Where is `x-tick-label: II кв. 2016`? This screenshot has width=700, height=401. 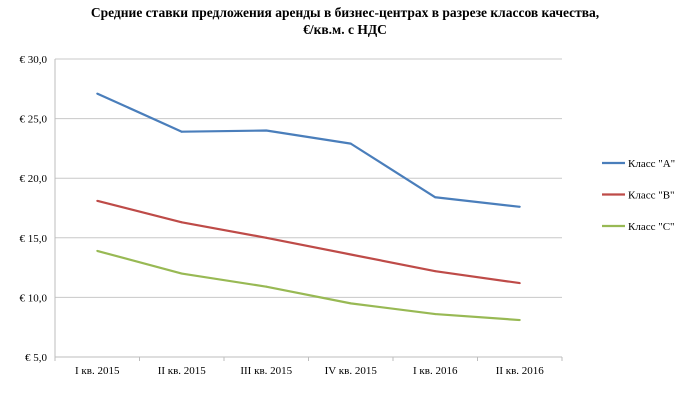 x-tick-label: II кв. 2016 is located at coordinates (520, 371).